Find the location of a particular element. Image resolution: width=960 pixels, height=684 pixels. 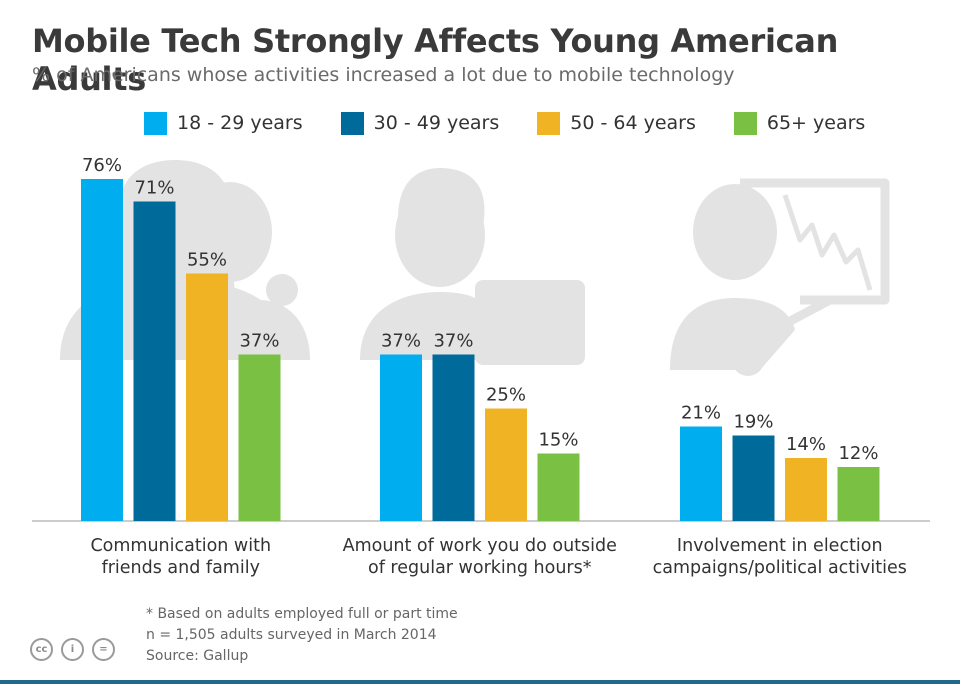

legend-label-30-49: 30 - 49 years is located at coordinates (436, 123).